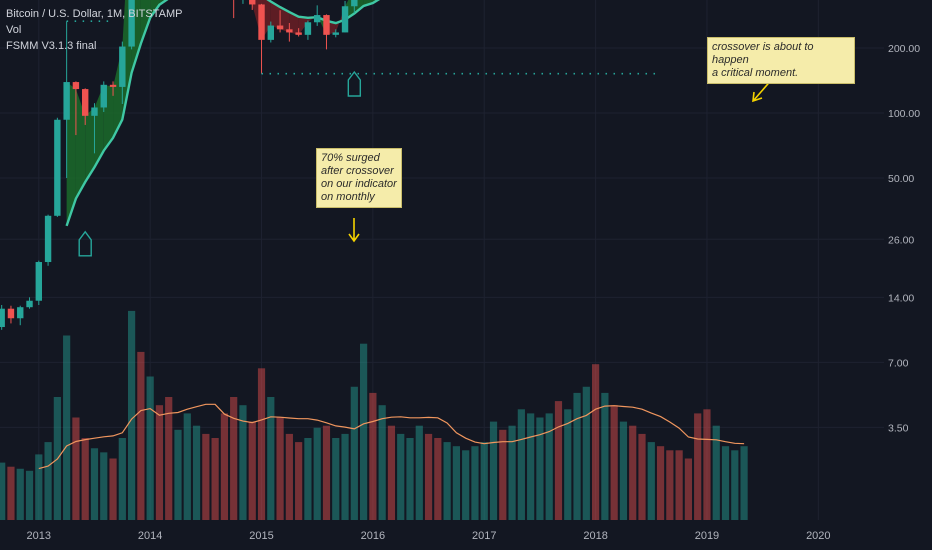 This screenshot has width=932, height=550. Describe the element at coordinates (755, 73) in the screenshot. I see `note-line: a critical moment.` at that location.